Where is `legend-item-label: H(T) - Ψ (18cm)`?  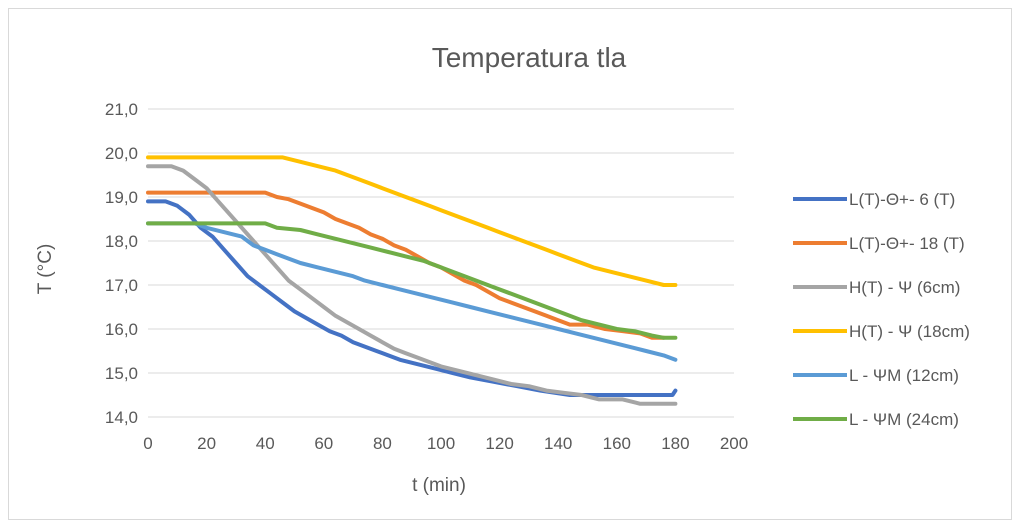 legend-item-label: H(T) - Ψ (18cm) is located at coordinates (909, 331).